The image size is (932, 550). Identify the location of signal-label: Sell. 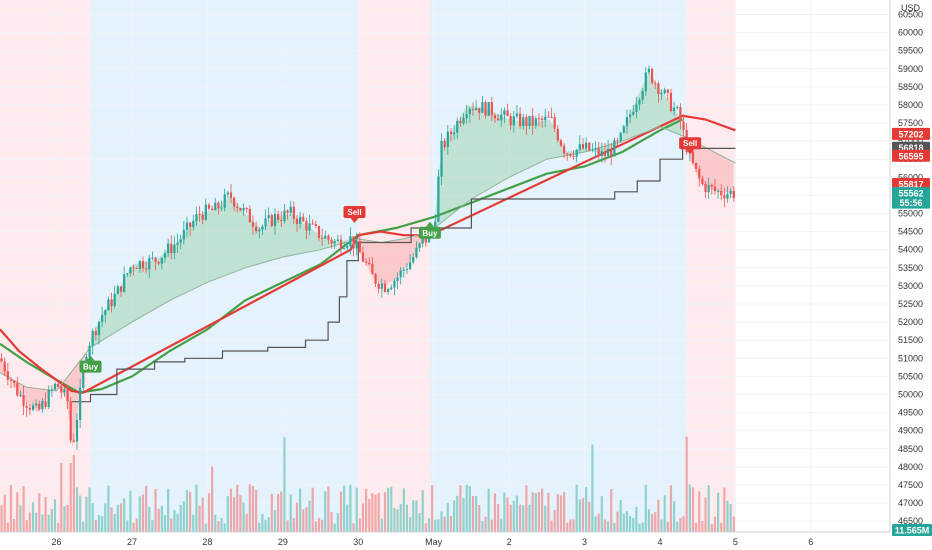
(354, 212).